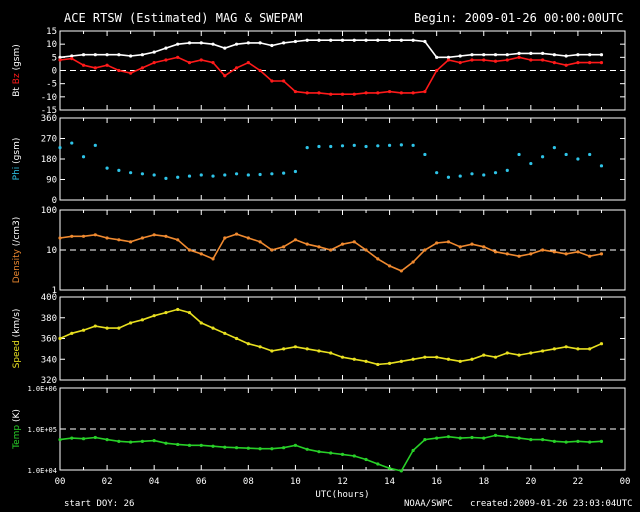  I want to click on y-tick-label: 15, so click(51, 32).